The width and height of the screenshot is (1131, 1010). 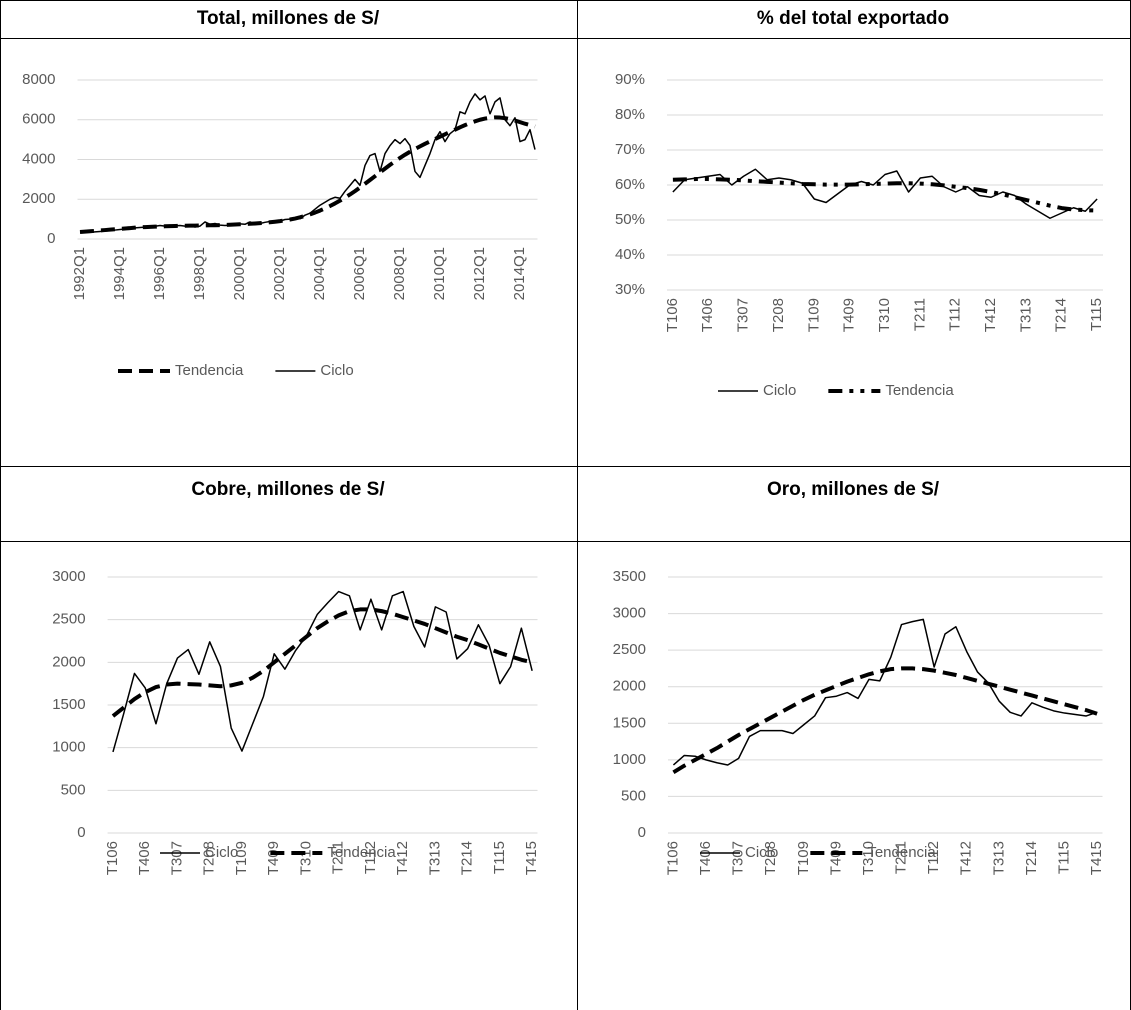 I want to click on x-tick-label: 2000Q1, so click(x=239, y=273).